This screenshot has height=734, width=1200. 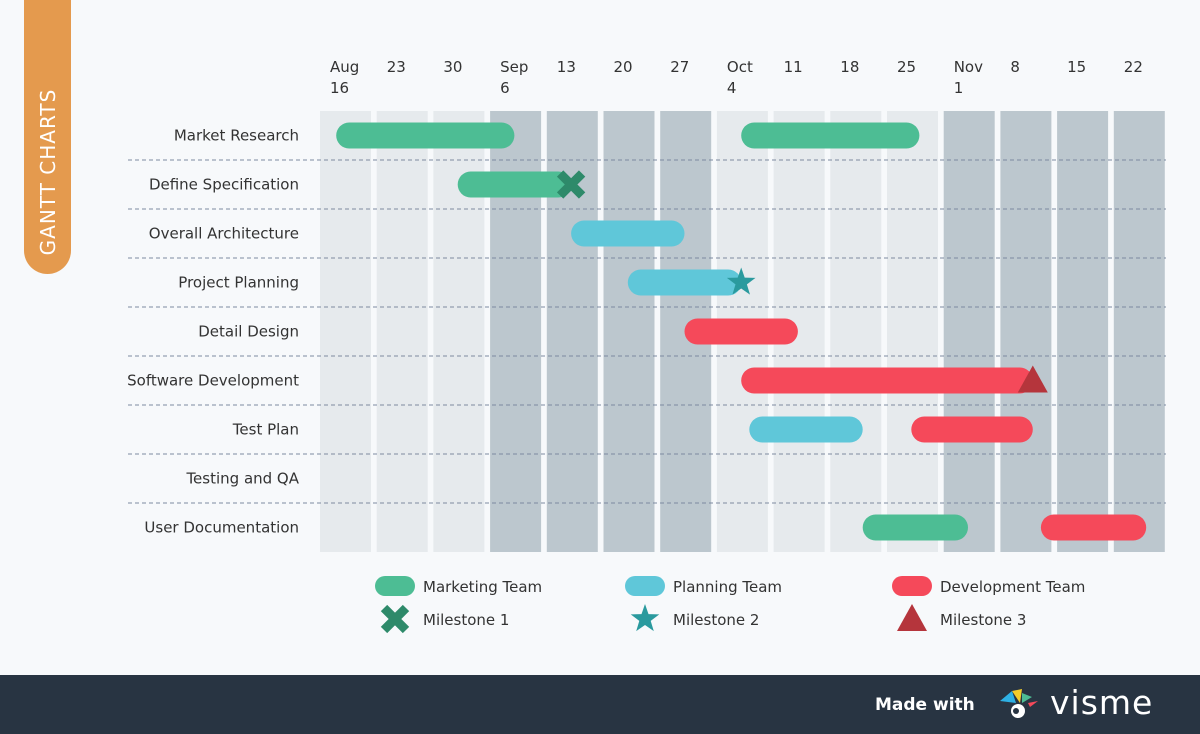 I want to click on week-label: 1, so click(x=959, y=88).